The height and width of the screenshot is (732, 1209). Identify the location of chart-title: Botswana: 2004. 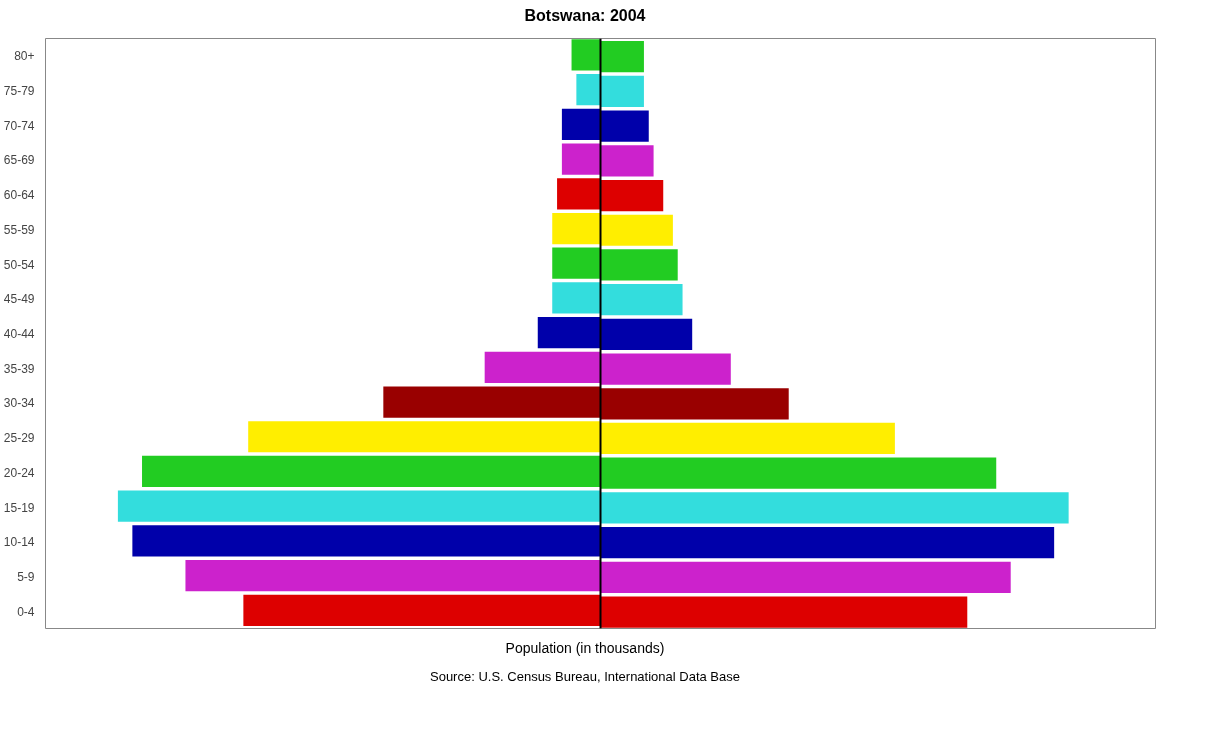
(585, 16).